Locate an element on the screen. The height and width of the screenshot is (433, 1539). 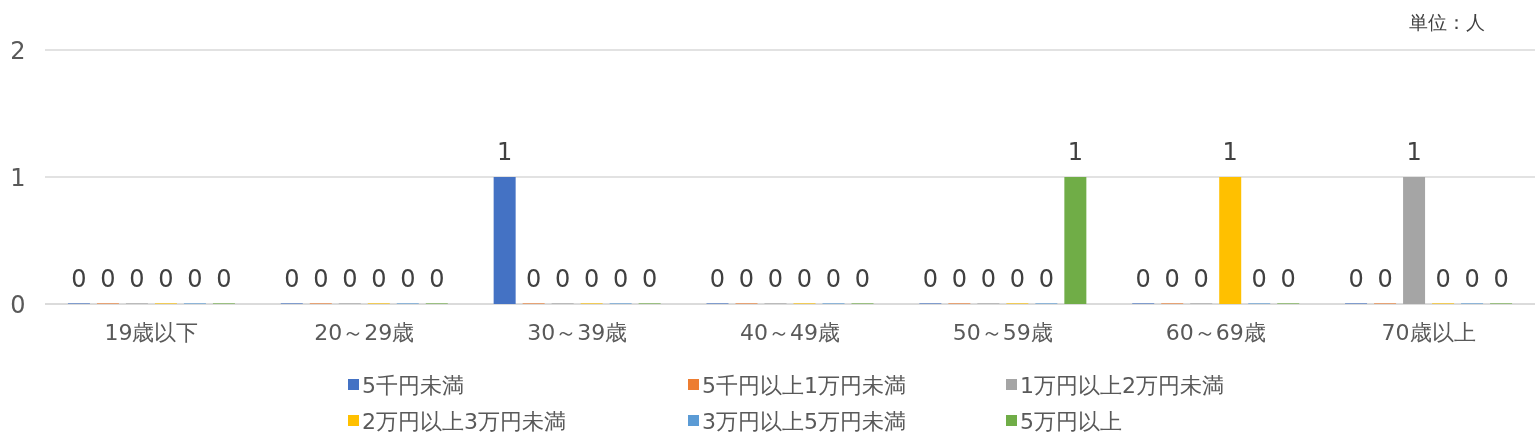
y-tick-label: 2 is located at coordinates (18, 51).